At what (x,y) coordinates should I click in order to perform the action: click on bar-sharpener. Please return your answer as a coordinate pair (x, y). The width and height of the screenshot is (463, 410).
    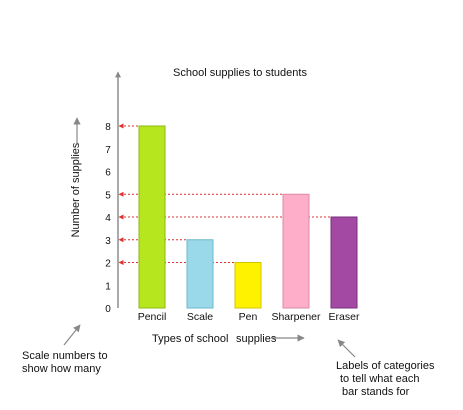
    Looking at the image, I should click on (296, 251).